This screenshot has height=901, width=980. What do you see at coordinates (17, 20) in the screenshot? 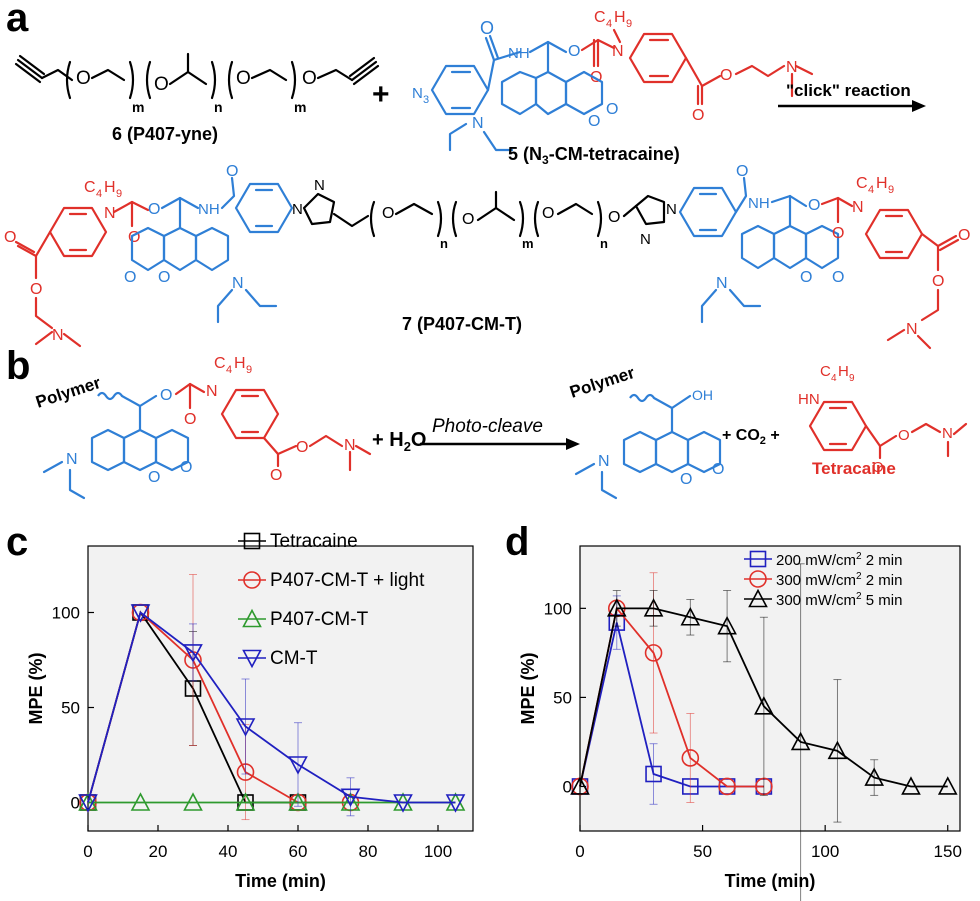
I see `panel-letter-a: a` at bounding box center [17, 20].